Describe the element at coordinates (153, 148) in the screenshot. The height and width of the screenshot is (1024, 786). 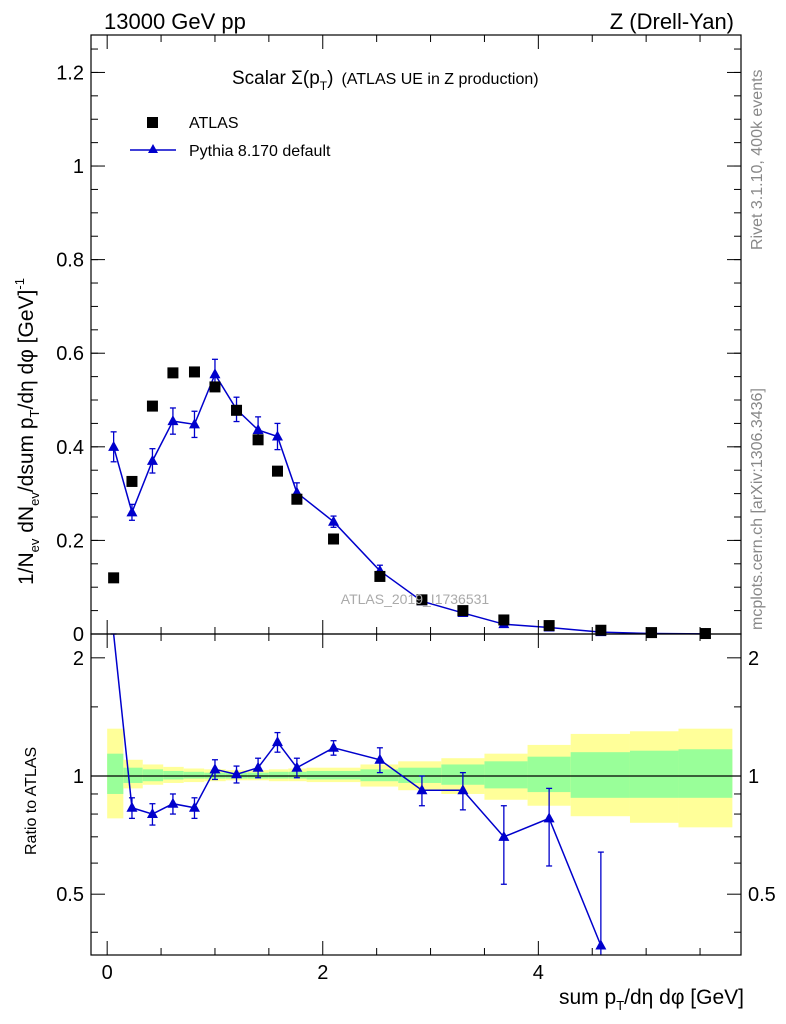
I see `legend-mc-marker` at that location.